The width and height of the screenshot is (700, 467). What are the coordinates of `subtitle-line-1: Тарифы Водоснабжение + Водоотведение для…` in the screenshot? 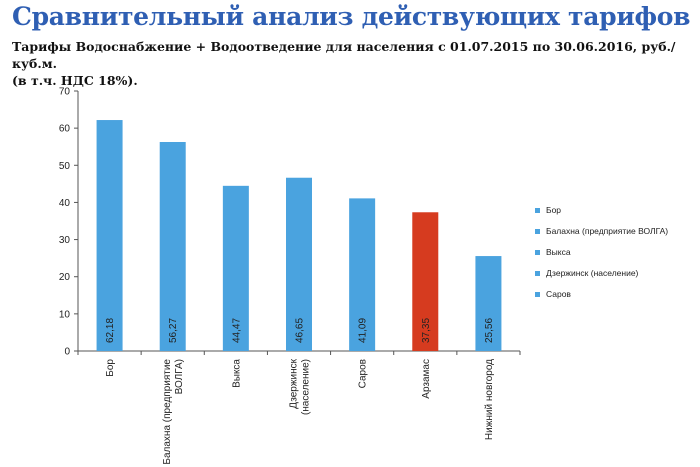 It's located at (344, 55).